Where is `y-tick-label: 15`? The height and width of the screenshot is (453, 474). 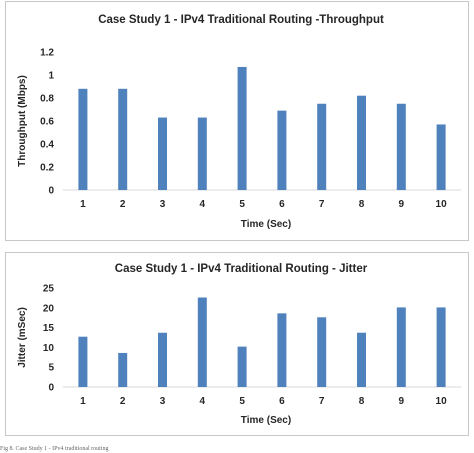 y-tick-label: 15 is located at coordinates (49, 328).